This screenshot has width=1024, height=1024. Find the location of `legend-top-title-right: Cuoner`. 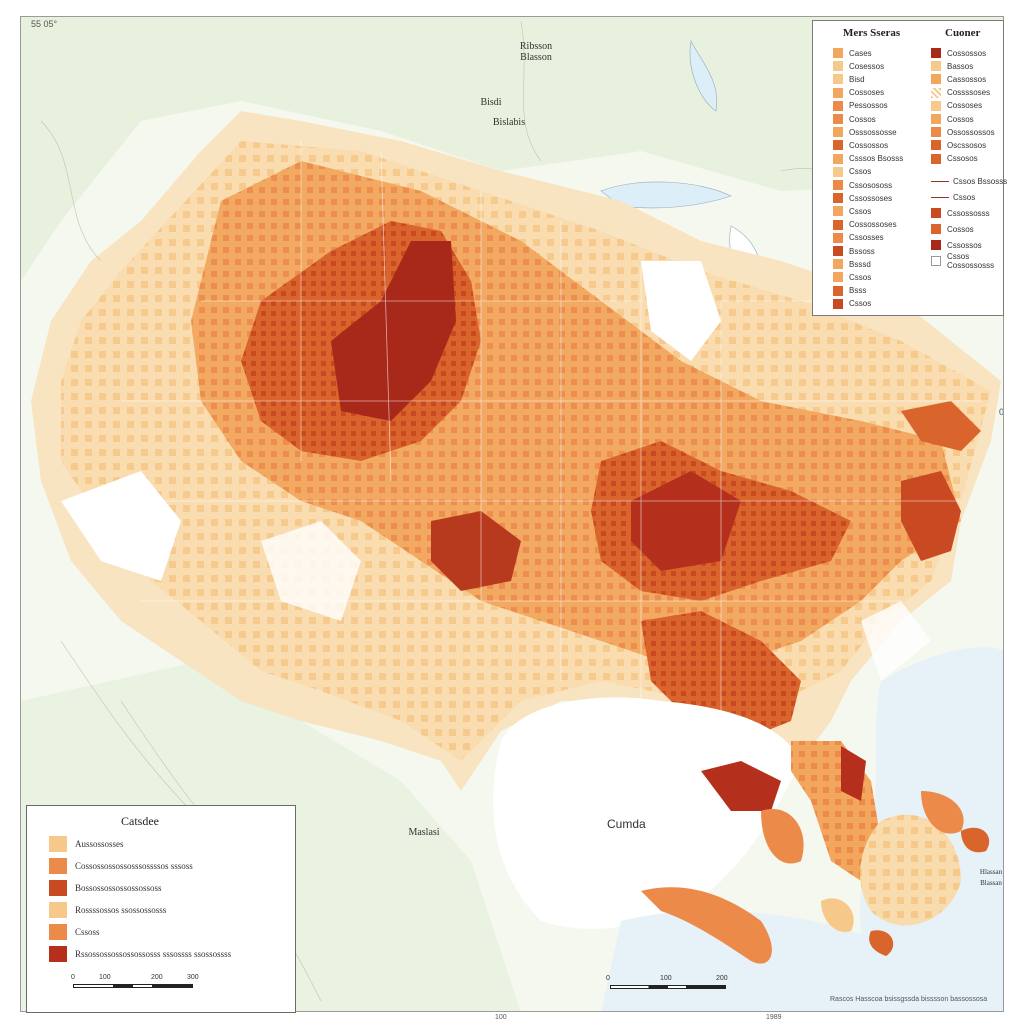

legend-top-title-right: Cuoner is located at coordinates (963, 33).